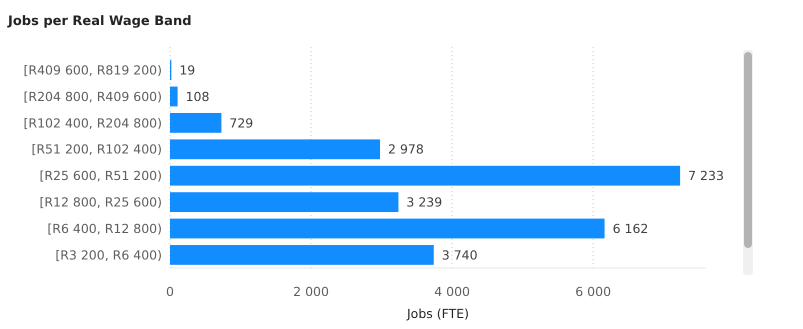 This screenshot has height=329, width=803. I want to click on x-tick-label: 2 000, so click(311, 291).